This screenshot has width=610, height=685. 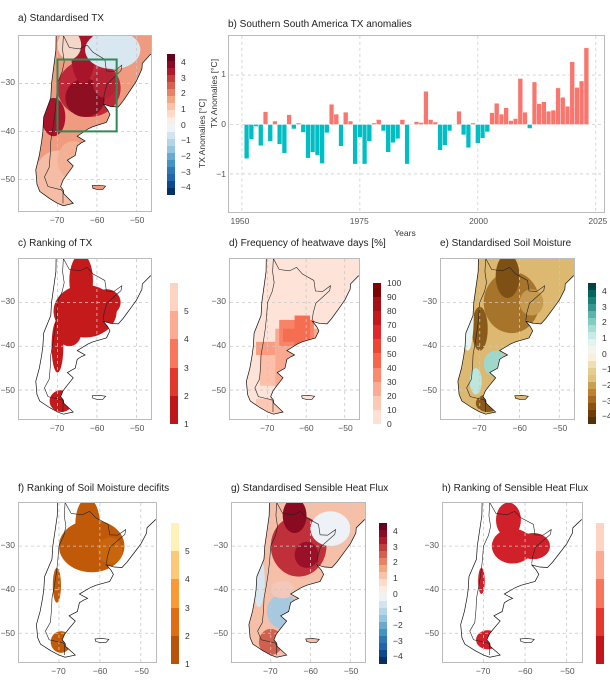 What do you see at coordinates (464, 130) in the screenshot?
I see `bar-1997` at bounding box center [464, 130].